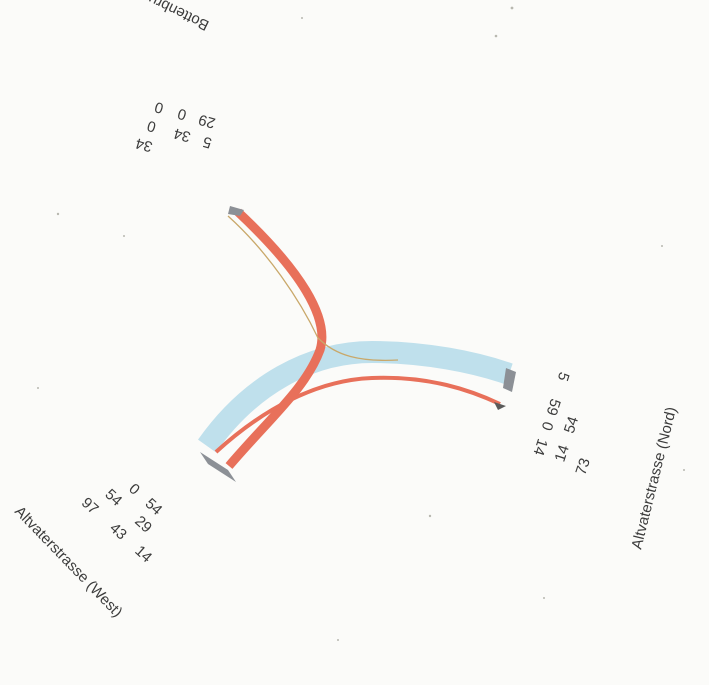  What do you see at coordinates (500, 406) in the screenshot?
I see `arrow-tip-nord` at bounding box center [500, 406].